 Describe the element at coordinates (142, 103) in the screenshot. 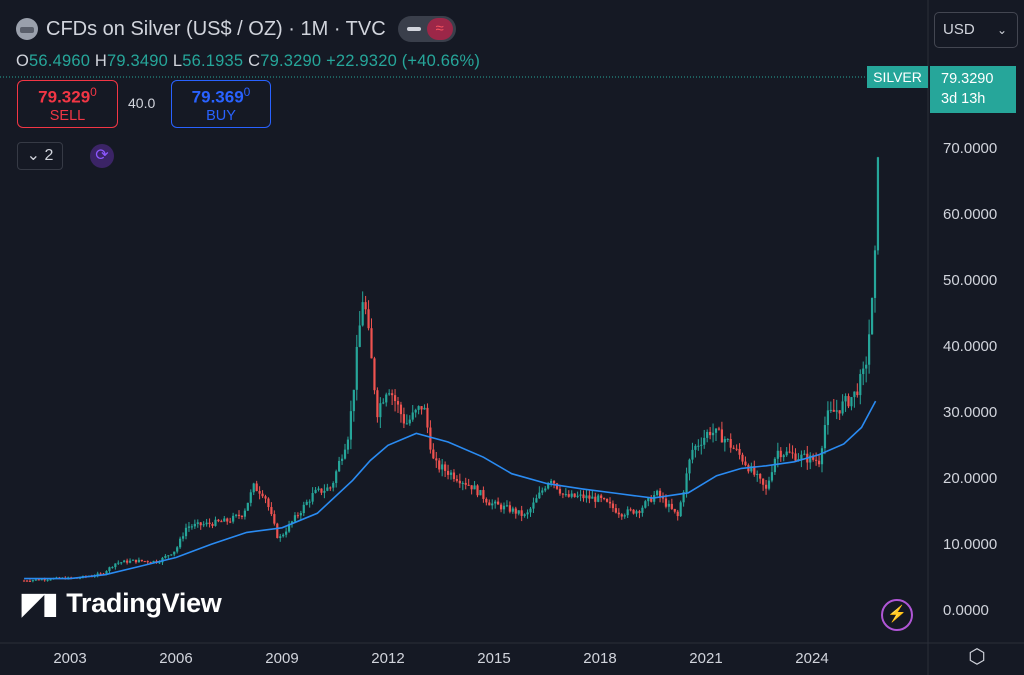

I see `spread-value: 40.0` at that location.